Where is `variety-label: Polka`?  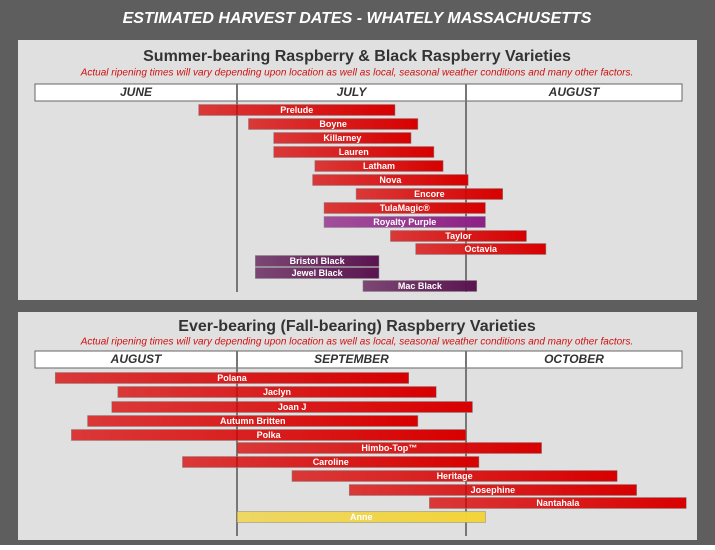
variety-label: Polka is located at coordinates (269, 435).